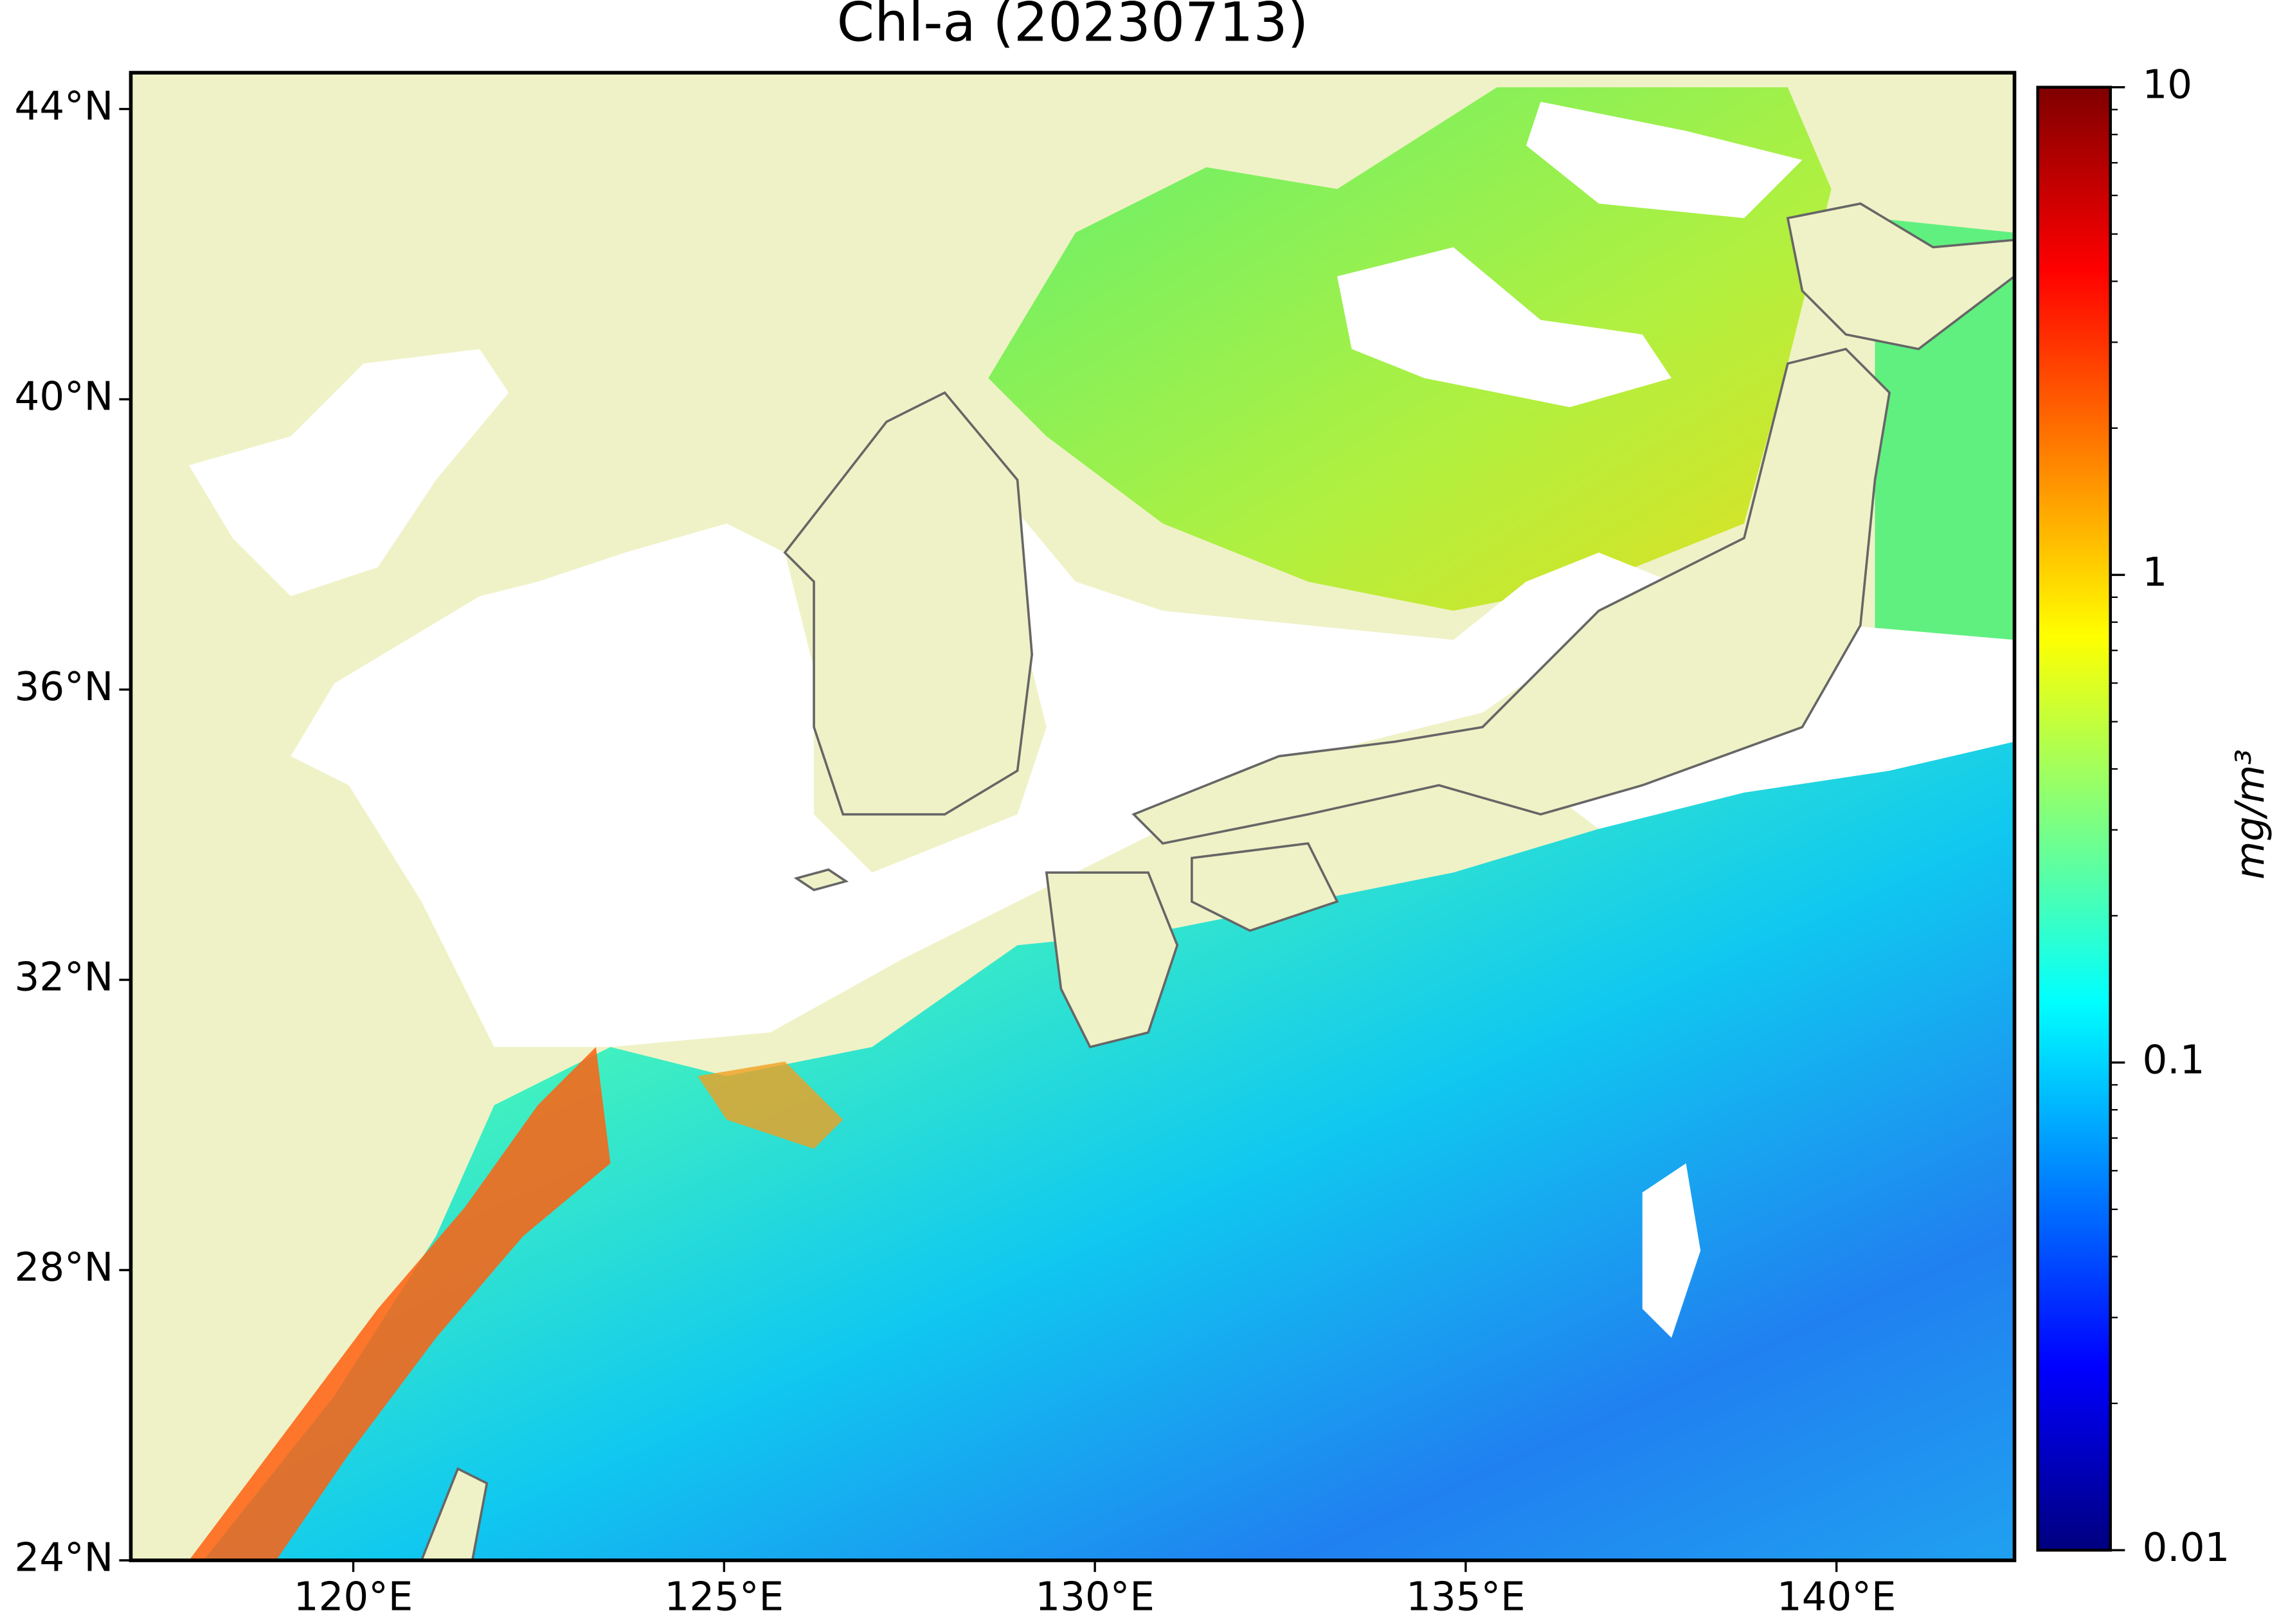 This screenshot has height=1624, width=2279. I want to click on jeju, so click(821, 880).